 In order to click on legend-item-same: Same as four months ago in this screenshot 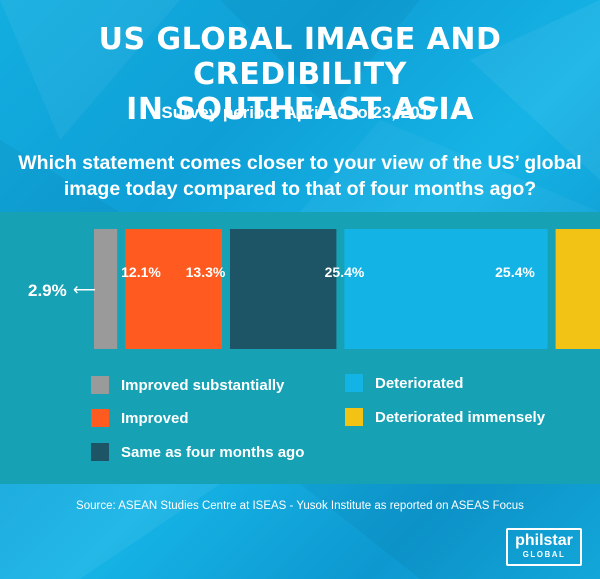, I will do `click(197, 452)`.